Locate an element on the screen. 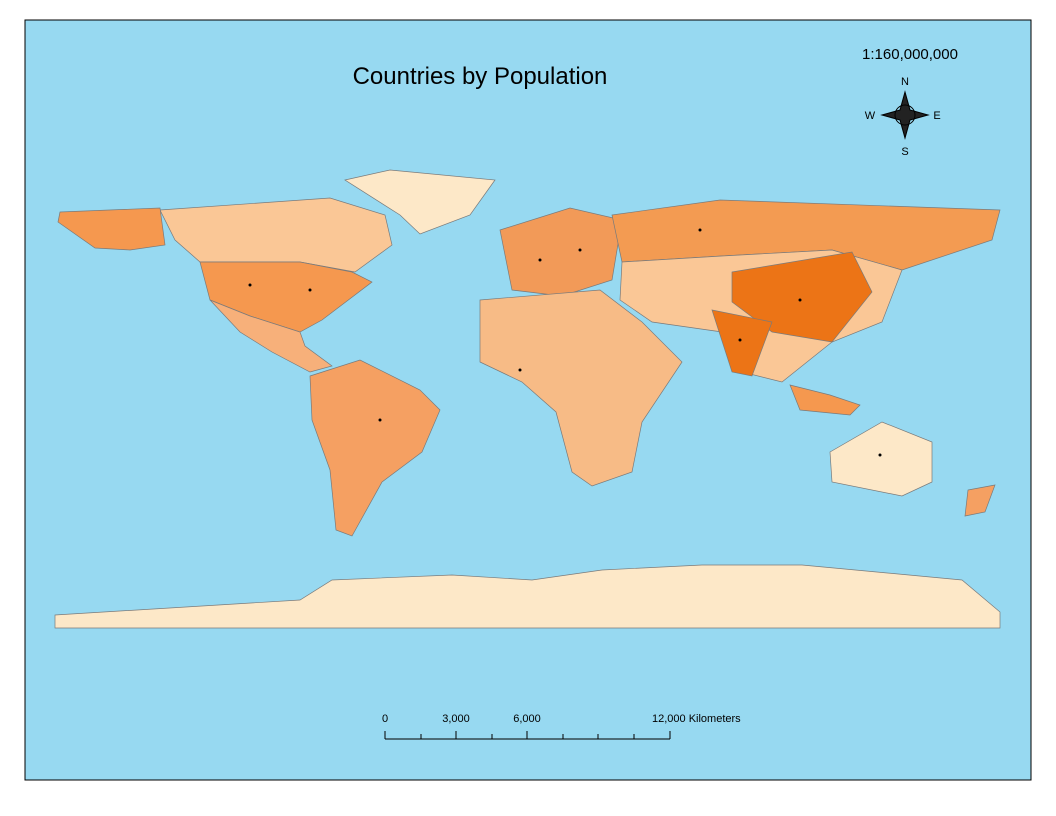 Image resolution: width=1056 pixels, height=816 pixels. scale-label: 3,000 is located at coordinates (456, 719).